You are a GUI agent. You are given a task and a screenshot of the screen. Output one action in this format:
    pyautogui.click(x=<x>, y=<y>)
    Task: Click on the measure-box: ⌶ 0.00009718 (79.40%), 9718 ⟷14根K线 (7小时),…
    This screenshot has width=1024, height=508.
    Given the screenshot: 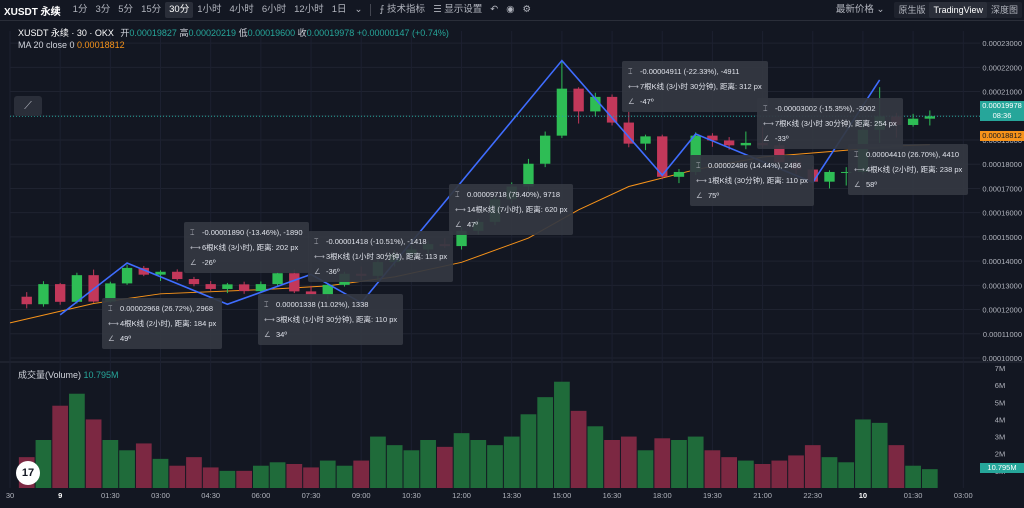 What is the action you would take?
    pyautogui.click(x=511, y=209)
    